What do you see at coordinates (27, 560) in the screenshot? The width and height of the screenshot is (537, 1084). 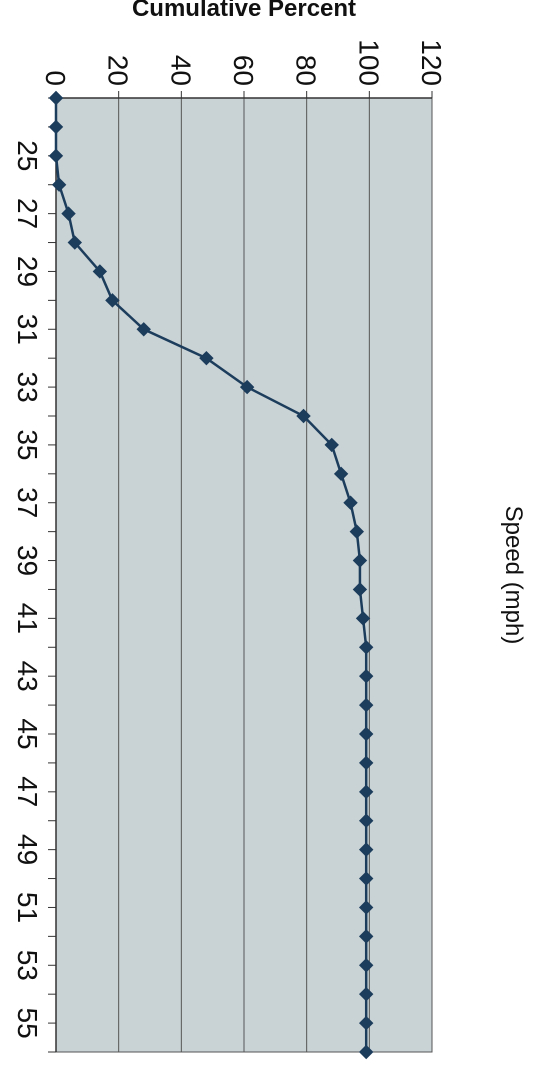 I see `x-tick-label: 39` at bounding box center [27, 560].